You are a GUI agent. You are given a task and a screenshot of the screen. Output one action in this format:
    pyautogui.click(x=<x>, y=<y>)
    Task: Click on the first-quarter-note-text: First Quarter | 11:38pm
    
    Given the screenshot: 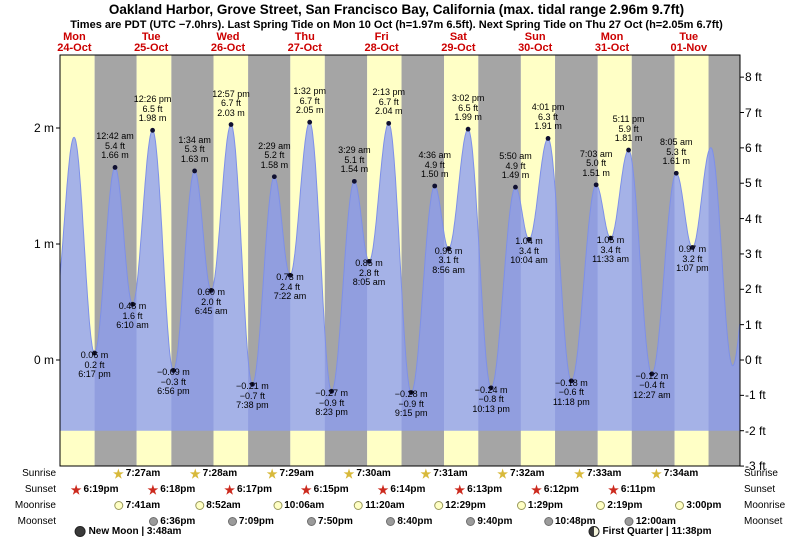 What is the action you would take?
    pyautogui.click(x=657, y=531)
    